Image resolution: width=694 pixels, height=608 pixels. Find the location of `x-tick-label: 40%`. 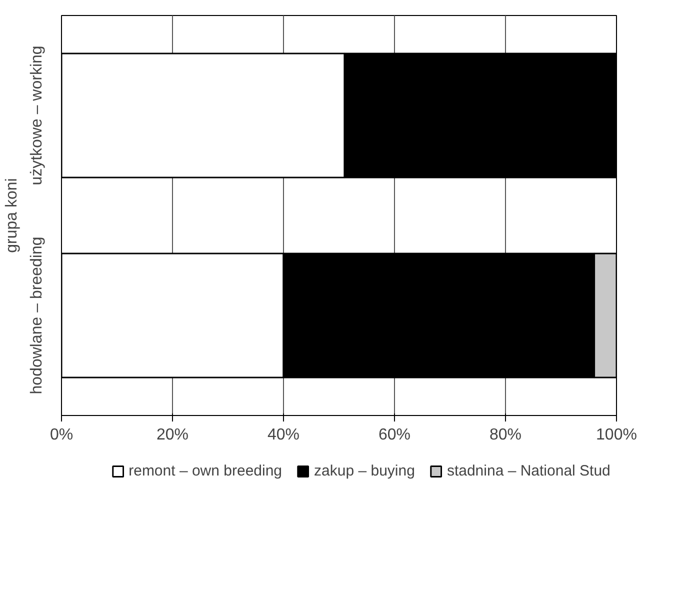

x-tick-label: 40% is located at coordinates (283, 435).